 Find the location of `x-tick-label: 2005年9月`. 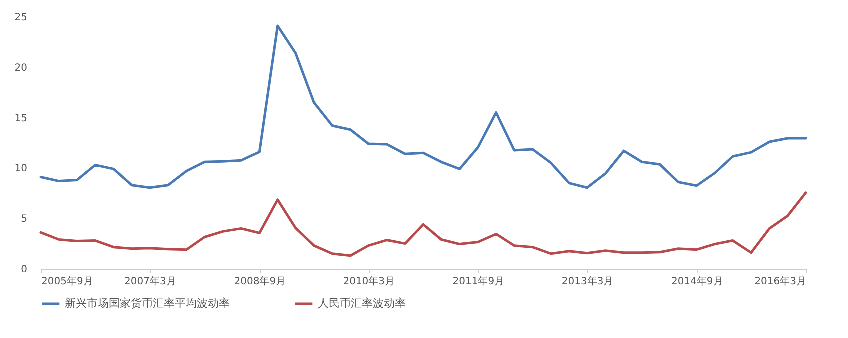

x-tick-label: 2005年9月 is located at coordinates (68, 282).